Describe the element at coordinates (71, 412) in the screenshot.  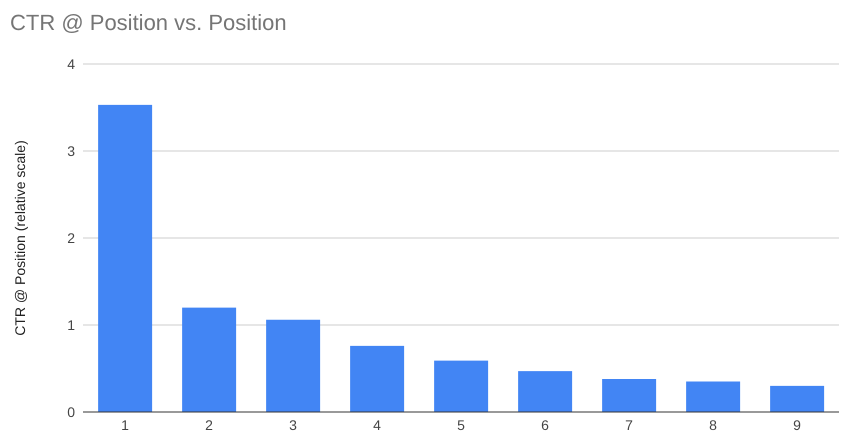
I see `y-tick-label: 0` at that location.